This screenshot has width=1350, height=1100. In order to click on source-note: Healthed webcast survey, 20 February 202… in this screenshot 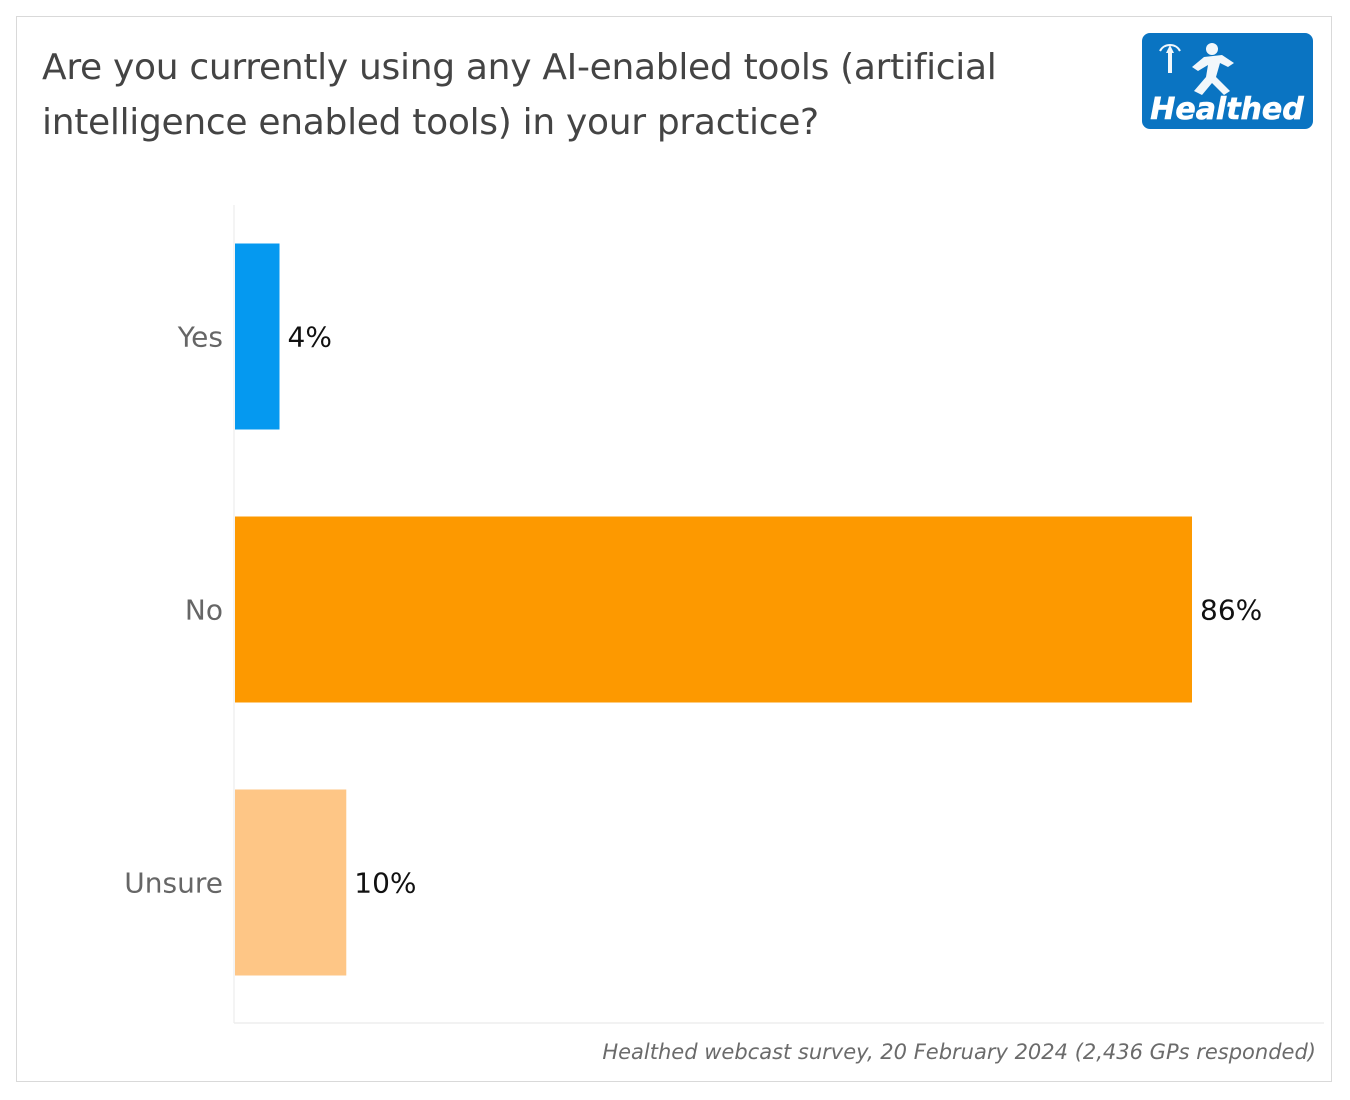, I will do `click(959, 1052)`.